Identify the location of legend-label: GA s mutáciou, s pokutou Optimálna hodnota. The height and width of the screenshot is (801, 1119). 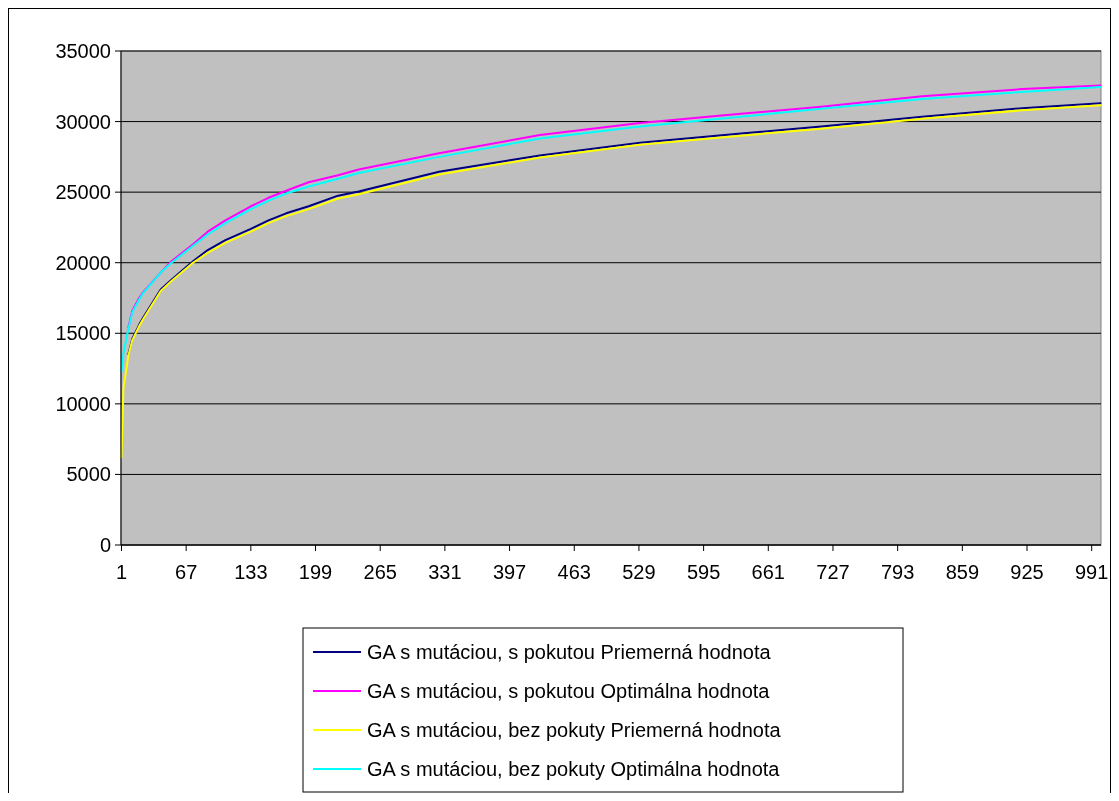
(569, 691).